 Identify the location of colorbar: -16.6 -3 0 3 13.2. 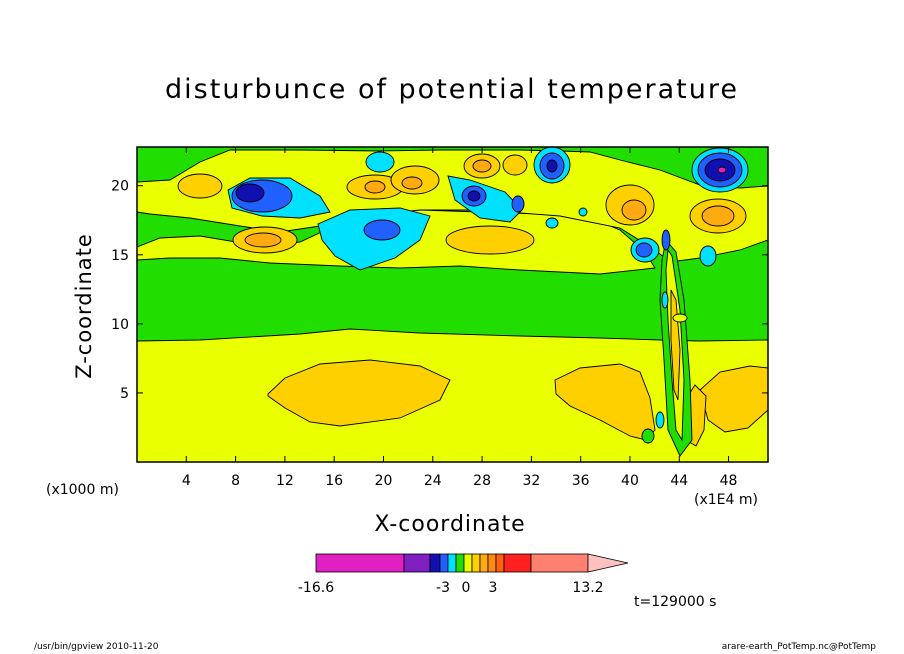
(463, 574).